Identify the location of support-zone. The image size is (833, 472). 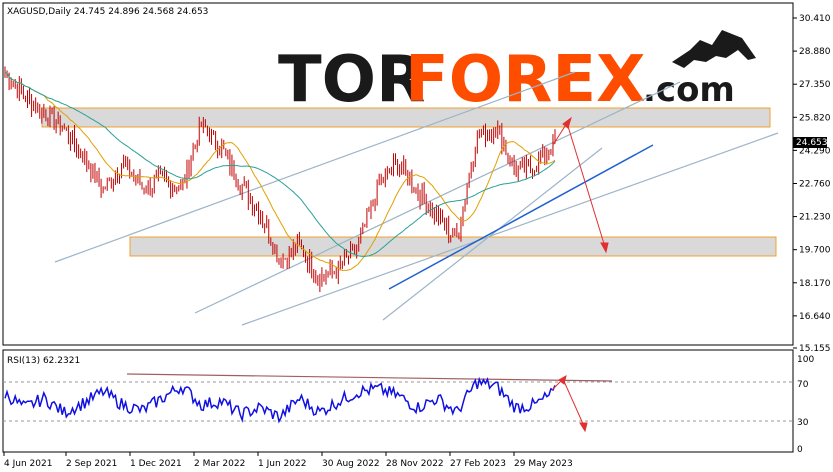
(453, 246).